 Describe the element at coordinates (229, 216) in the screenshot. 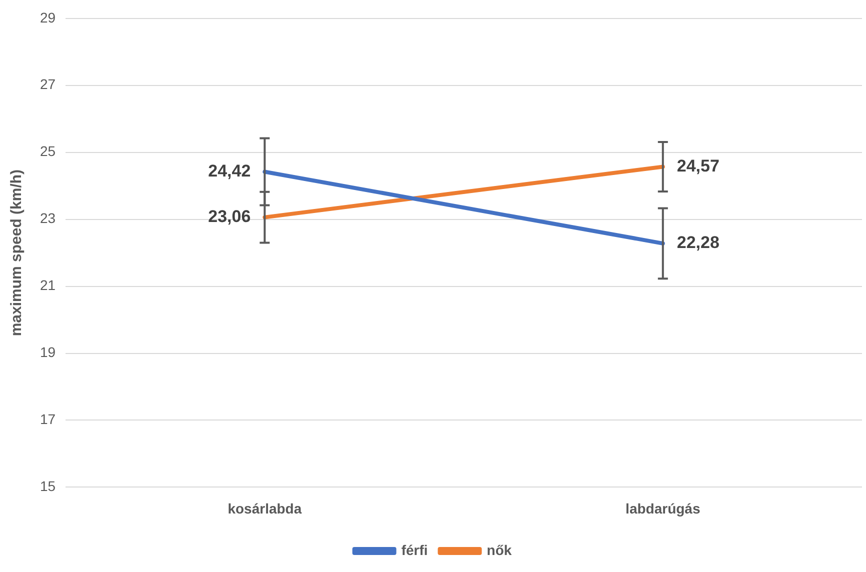

I see `data-label: 23,06` at that location.